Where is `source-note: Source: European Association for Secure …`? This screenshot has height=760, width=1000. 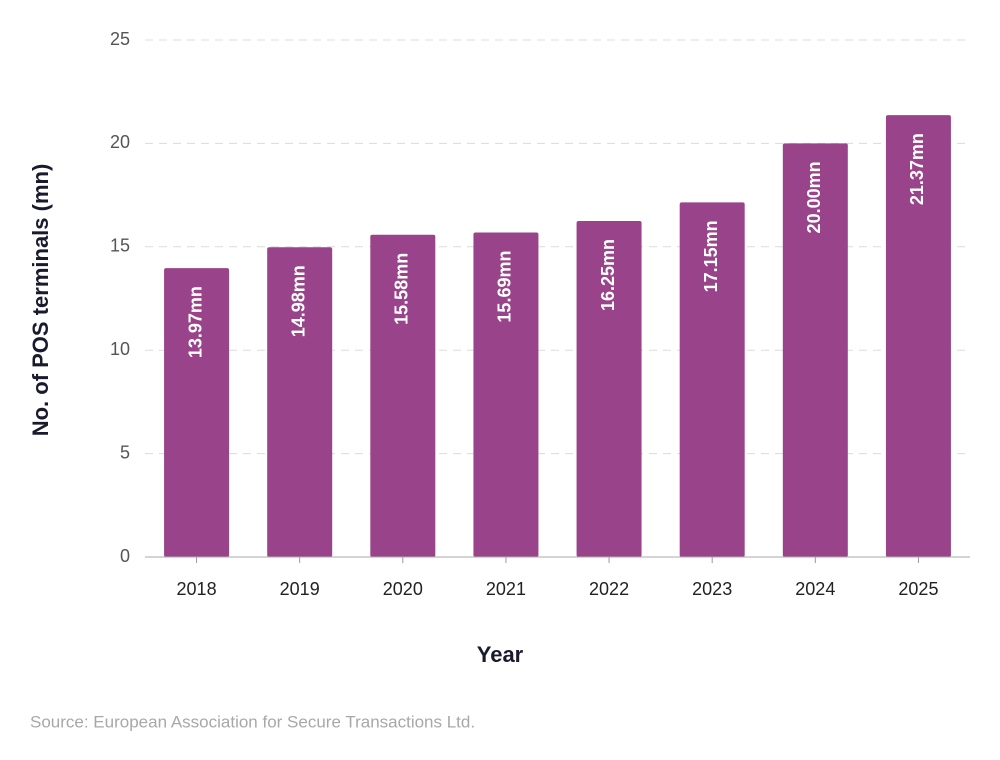
source-note: Source: European Association for Secure … is located at coordinates (252, 721).